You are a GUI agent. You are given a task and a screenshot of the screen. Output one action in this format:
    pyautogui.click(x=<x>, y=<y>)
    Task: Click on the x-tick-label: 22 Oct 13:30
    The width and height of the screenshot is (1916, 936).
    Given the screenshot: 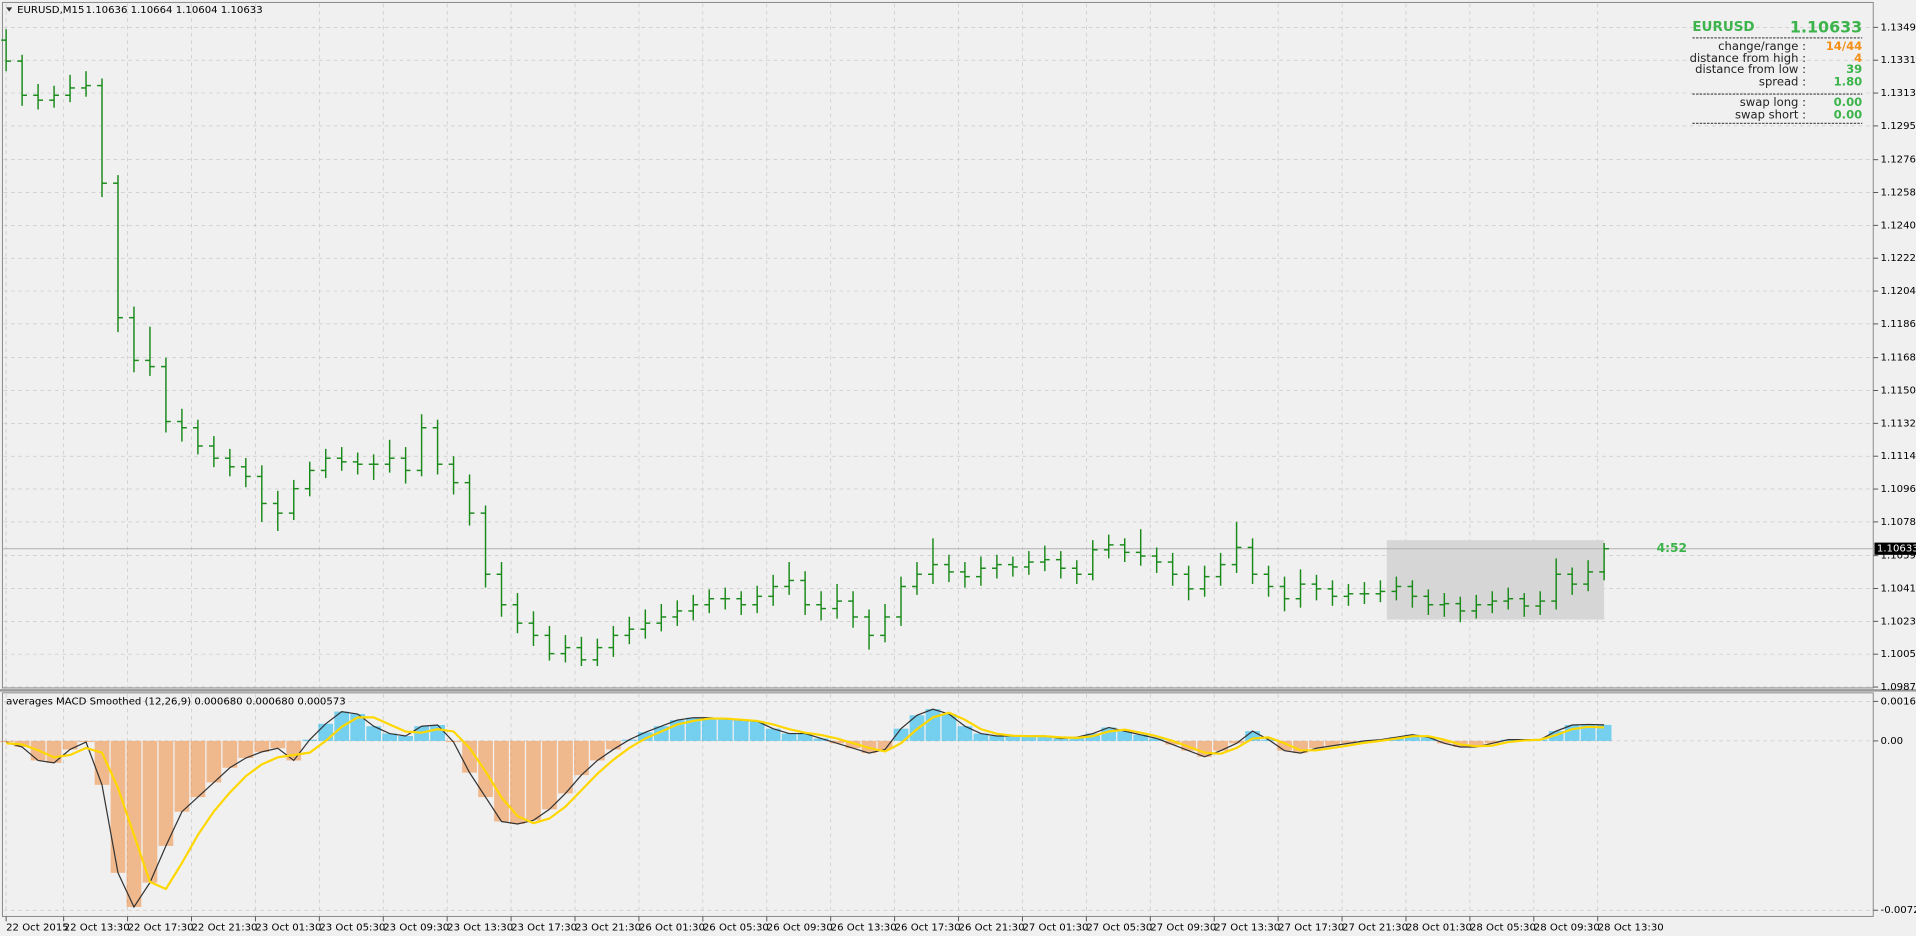 What is the action you would take?
    pyautogui.click(x=97, y=927)
    